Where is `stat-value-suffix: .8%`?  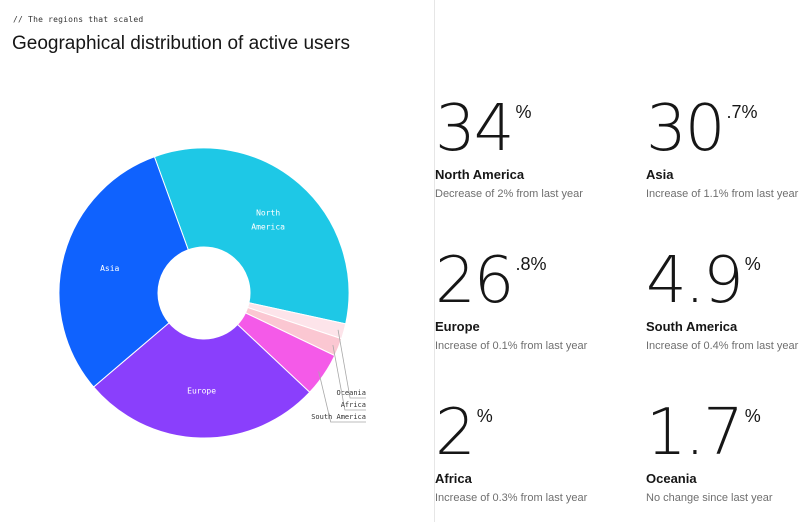
stat-value-suffix: .8% is located at coordinates (531, 264).